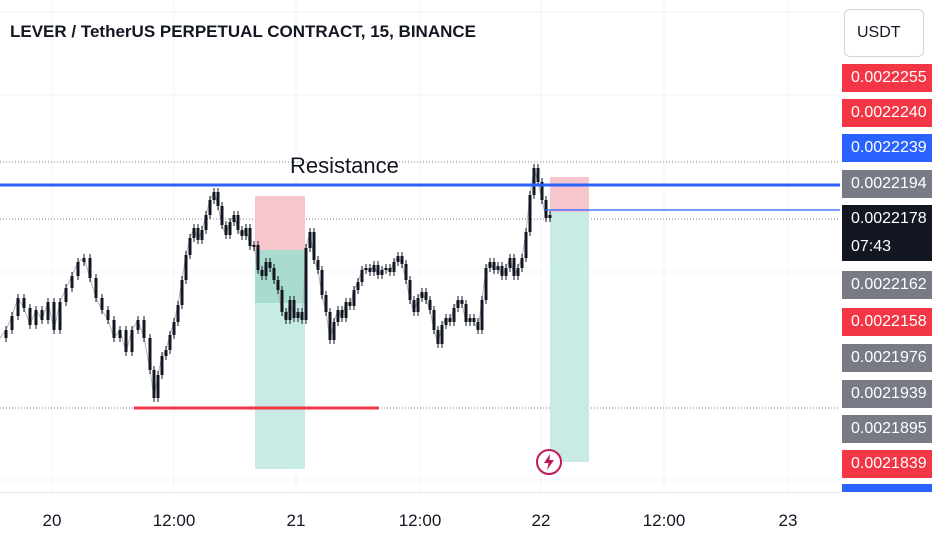 The width and height of the screenshot is (932, 550). Describe the element at coordinates (887, 322) in the screenshot. I see `price-label: 0.0022158` at that location.